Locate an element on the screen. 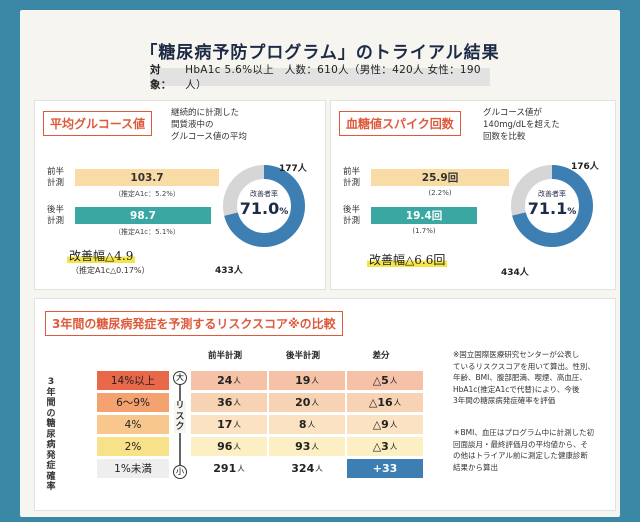 This screenshot has height=522, width=640. risk-value-cell: 93 人 is located at coordinates (307, 446).